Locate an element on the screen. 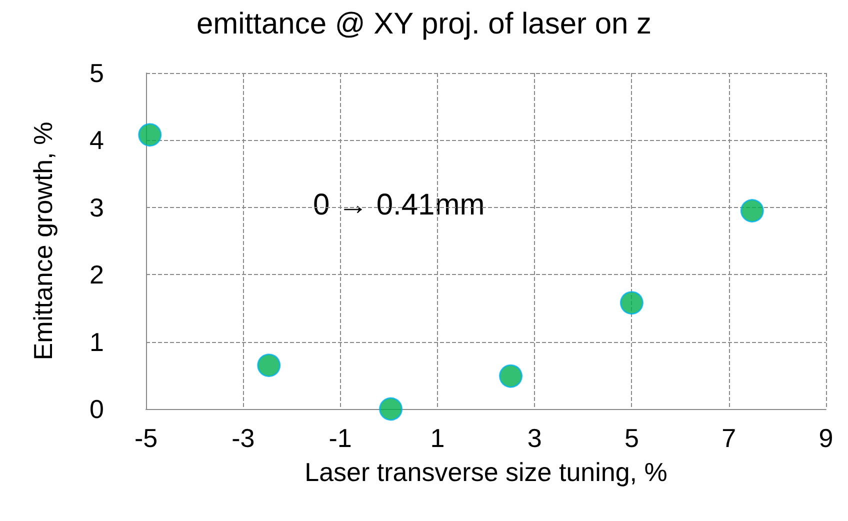 This screenshot has width=848, height=521. x-tick-label: 7 is located at coordinates (729, 438).